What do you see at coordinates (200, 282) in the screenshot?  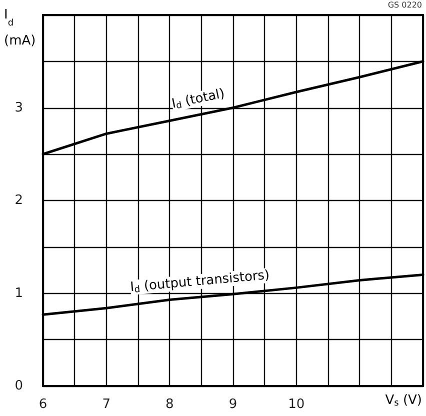 I see `text: Id (output transistors)` at bounding box center [200, 282].